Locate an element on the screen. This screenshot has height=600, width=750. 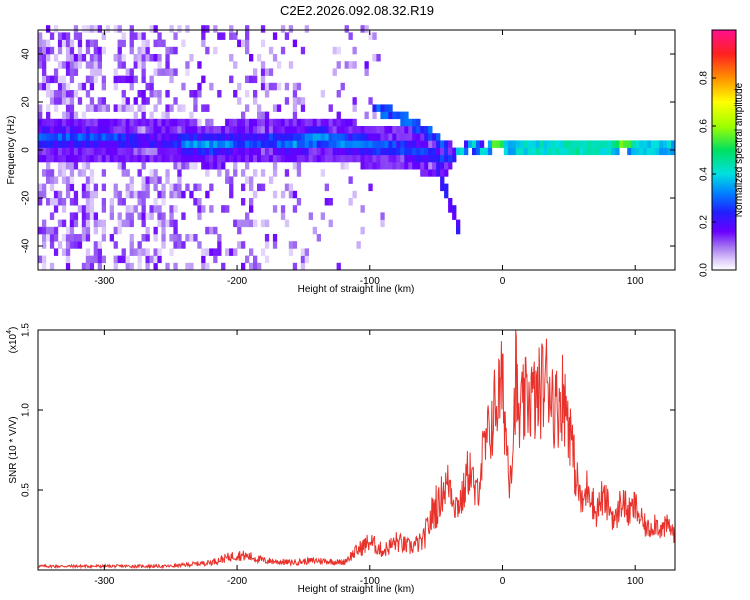
x-tick-label: 100 is located at coordinates (635, 581).